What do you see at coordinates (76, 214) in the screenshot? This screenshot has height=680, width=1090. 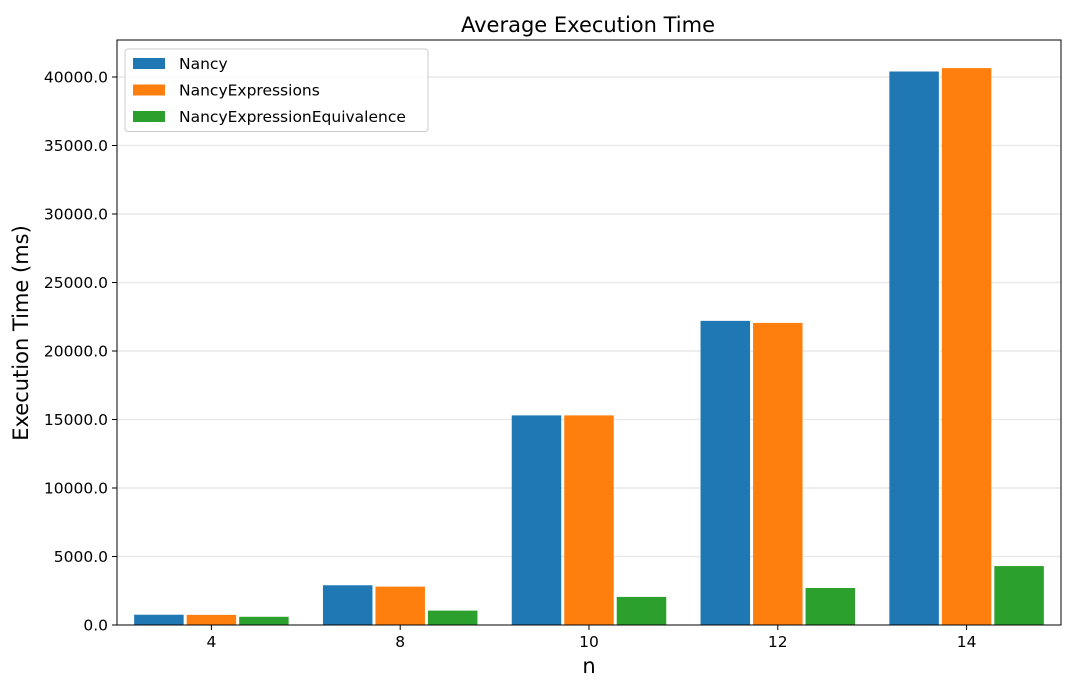 I see `y-tick-label: 30000.0` at bounding box center [76, 214].